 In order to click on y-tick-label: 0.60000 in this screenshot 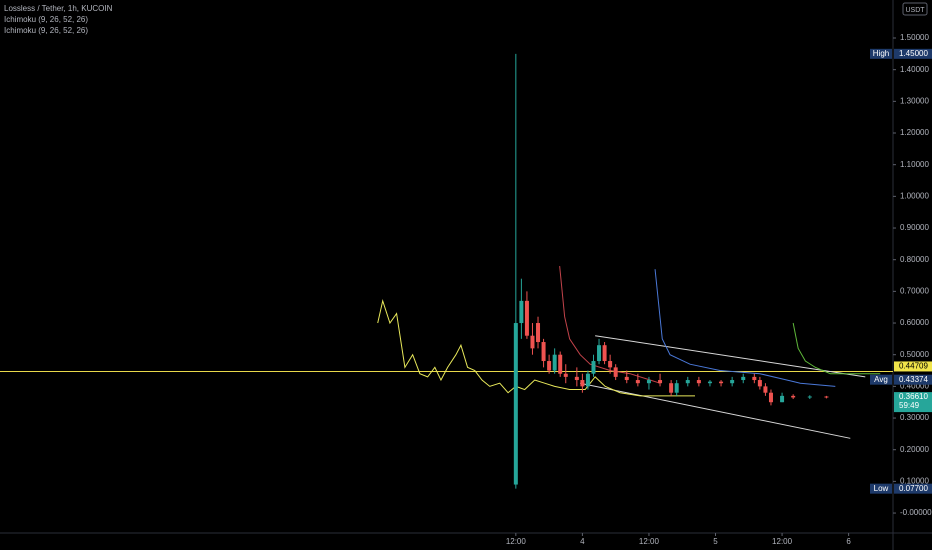, I will do `click(914, 322)`.